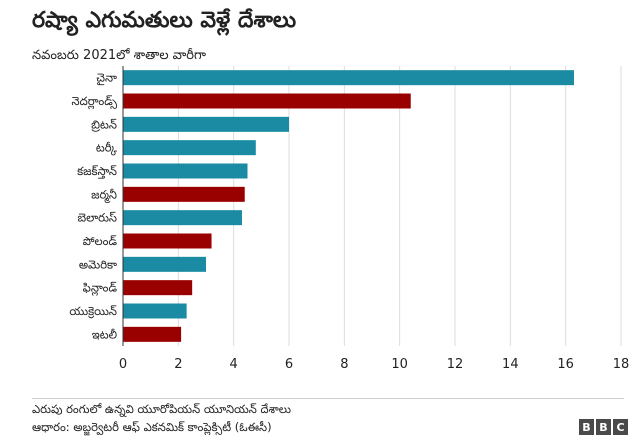 This screenshot has width=640, height=439. I want to click on category-label: యుక్రెయిన్, so click(93, 311).